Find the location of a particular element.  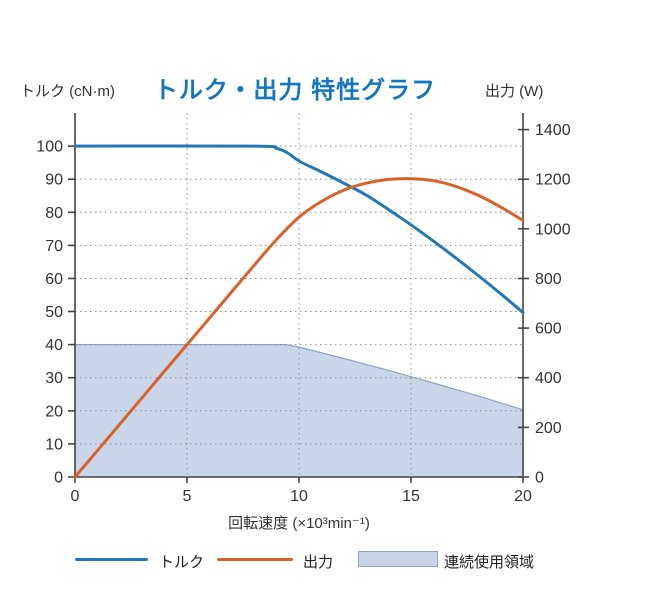

legend-output-label: 出力 is located at coordinates (318, 562).